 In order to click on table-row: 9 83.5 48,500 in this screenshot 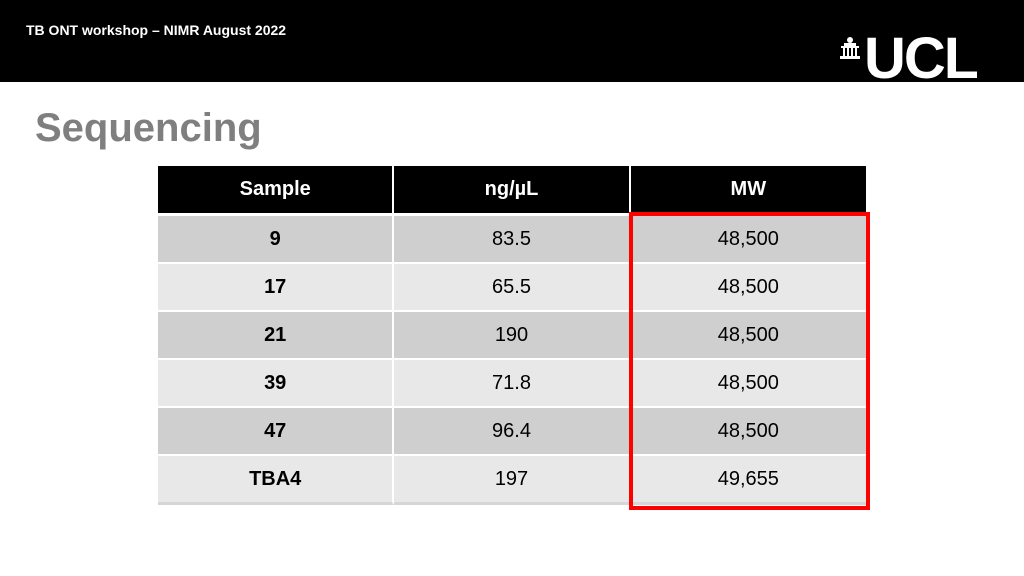, I will do `click(512, 240)`.